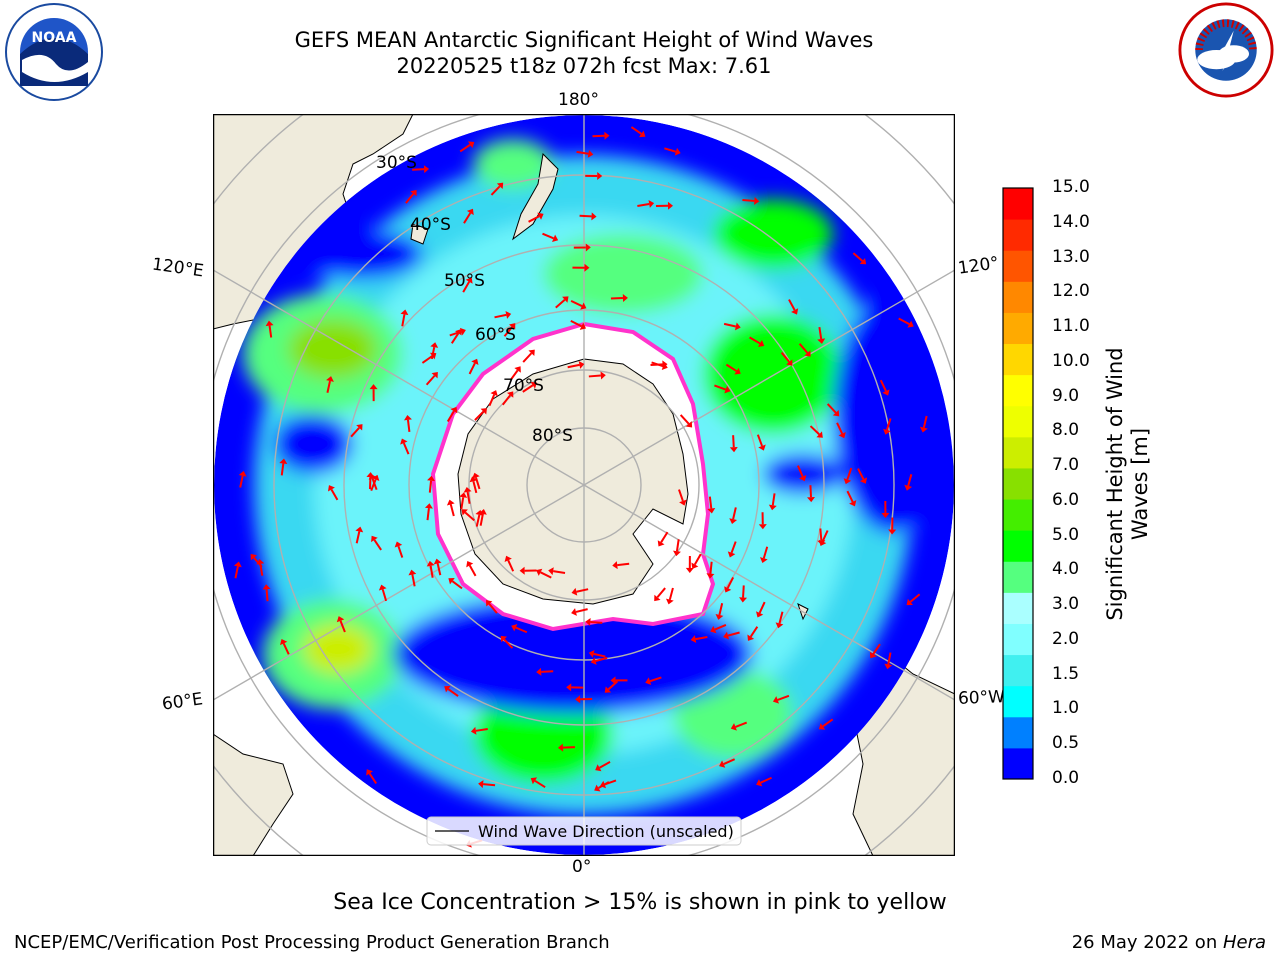 The image size is (1280, 960). What do you see at coordinates (606, 831) in the screenshot?
I see `legend-label: Wind Wave Direction (unscaled)` at bounding box center [606, 831].